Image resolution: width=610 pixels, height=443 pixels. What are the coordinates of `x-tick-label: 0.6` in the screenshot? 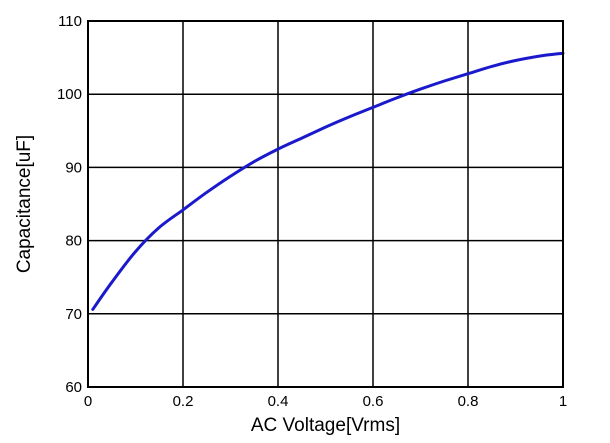 It's located at (373, 401).